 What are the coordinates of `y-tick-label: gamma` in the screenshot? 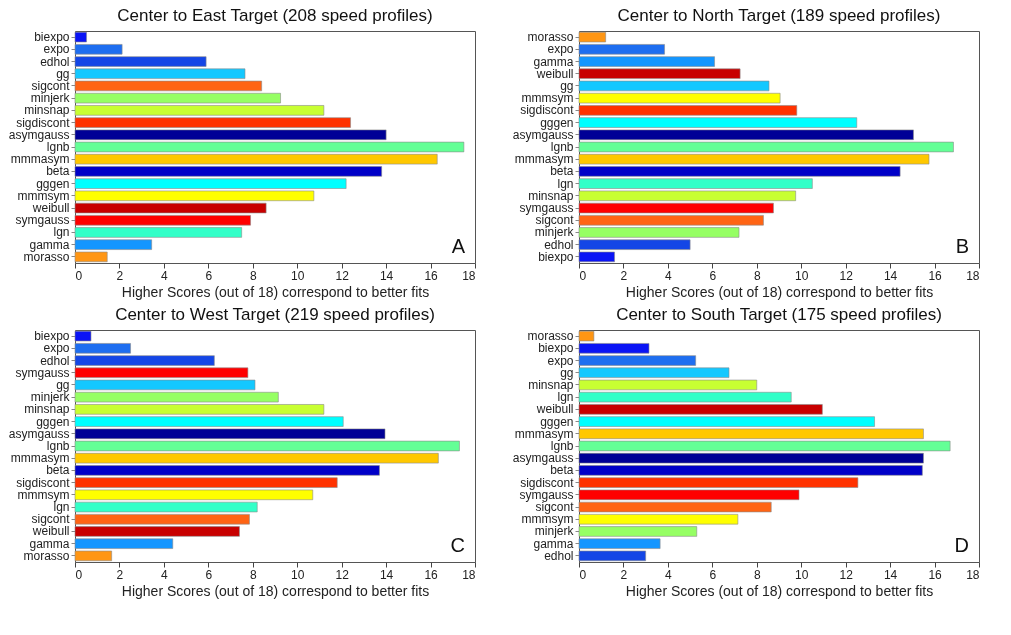 It's located at (49, 543).